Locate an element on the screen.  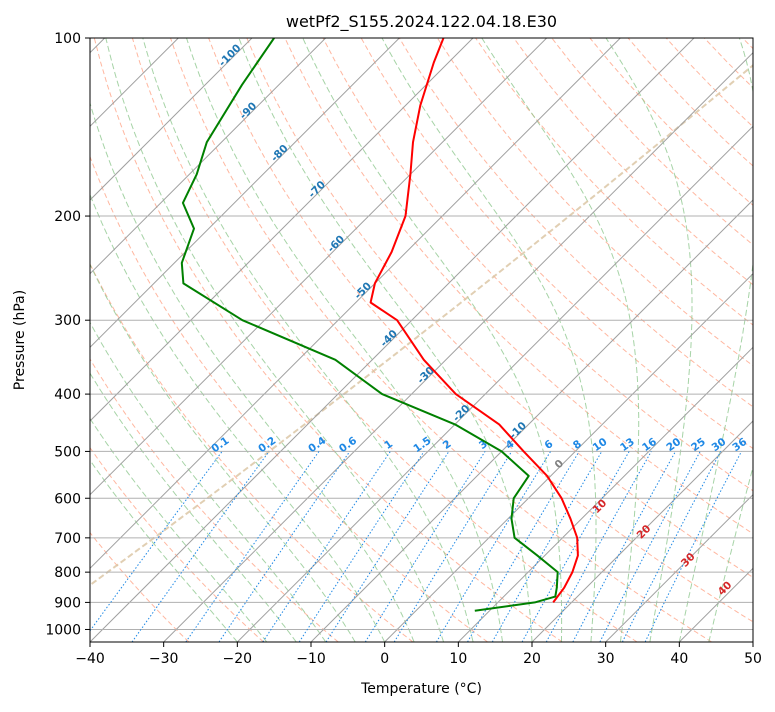
x-tick-label: 40 is located at coordinates (679, 659).